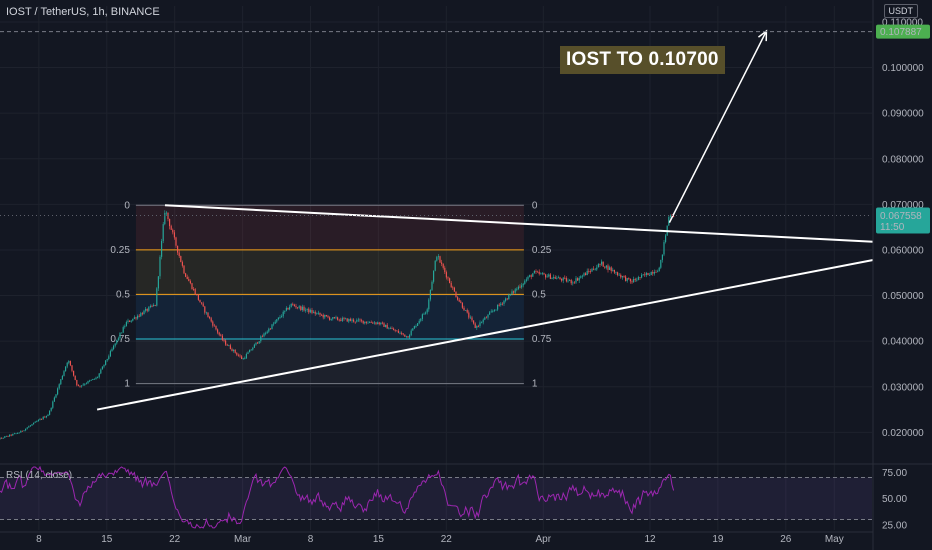 The image size is (932, 550). I want to click on target-annotation: IOST TO 0.10700, so click(642, 60).